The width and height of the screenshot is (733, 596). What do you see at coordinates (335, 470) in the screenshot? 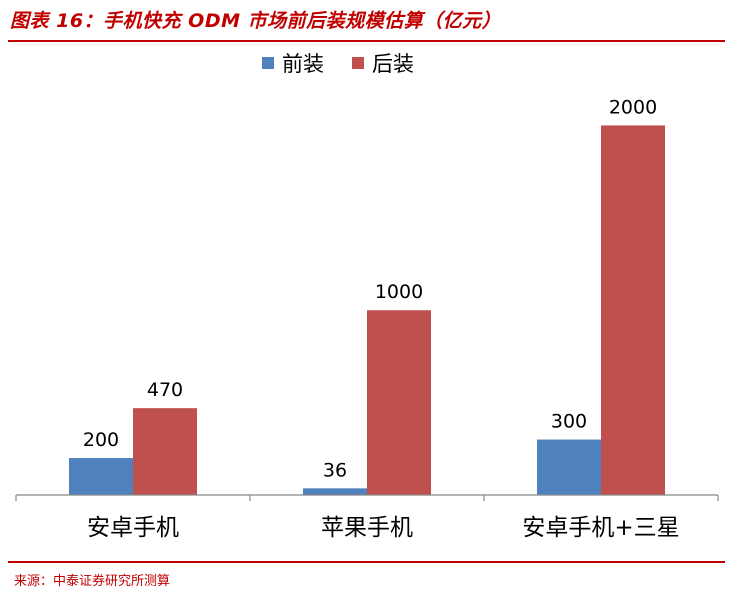
I see `data-label-front-1: 36` at bounding box center [335, 470].